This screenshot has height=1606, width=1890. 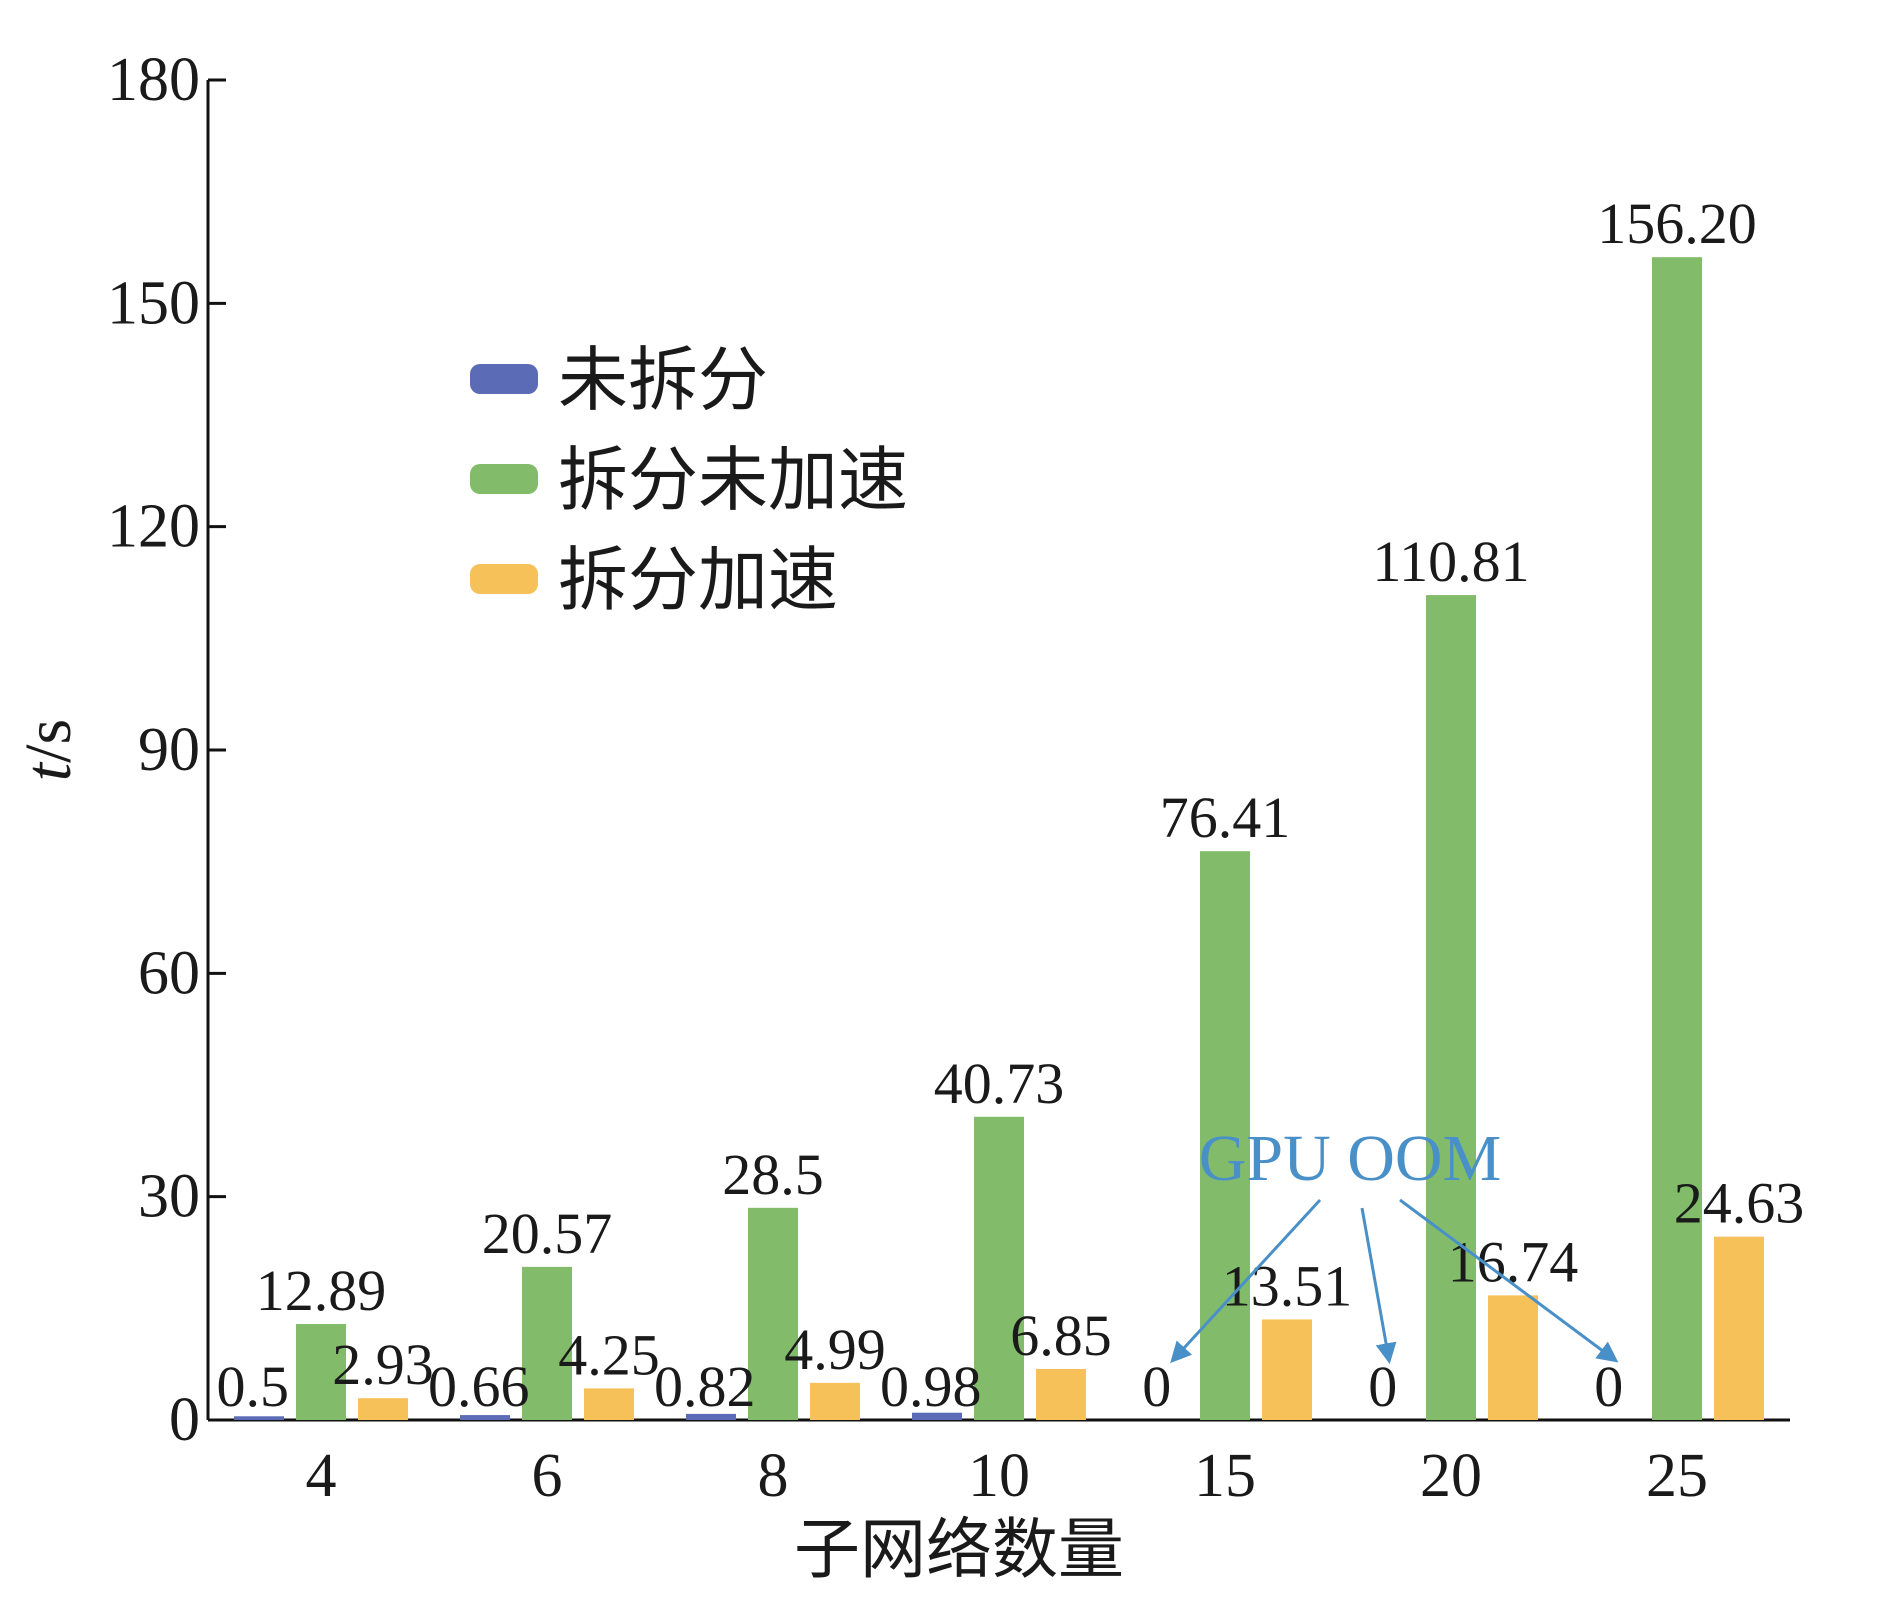 I want to click on x-tick-label: 25, so click(x=1677, y=1476).